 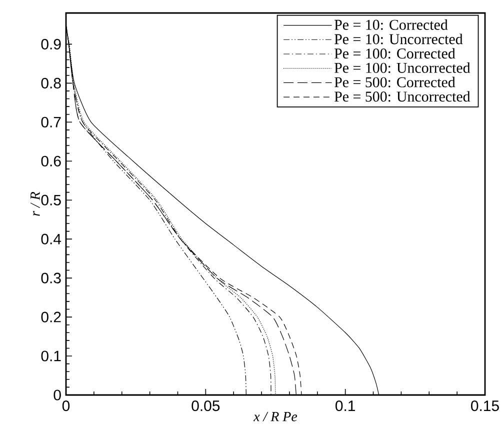 What do you see at coordinates (345, 406) in the screenshot?
I see `x-tick-label: 0.1` at bounding box center [345, 406].